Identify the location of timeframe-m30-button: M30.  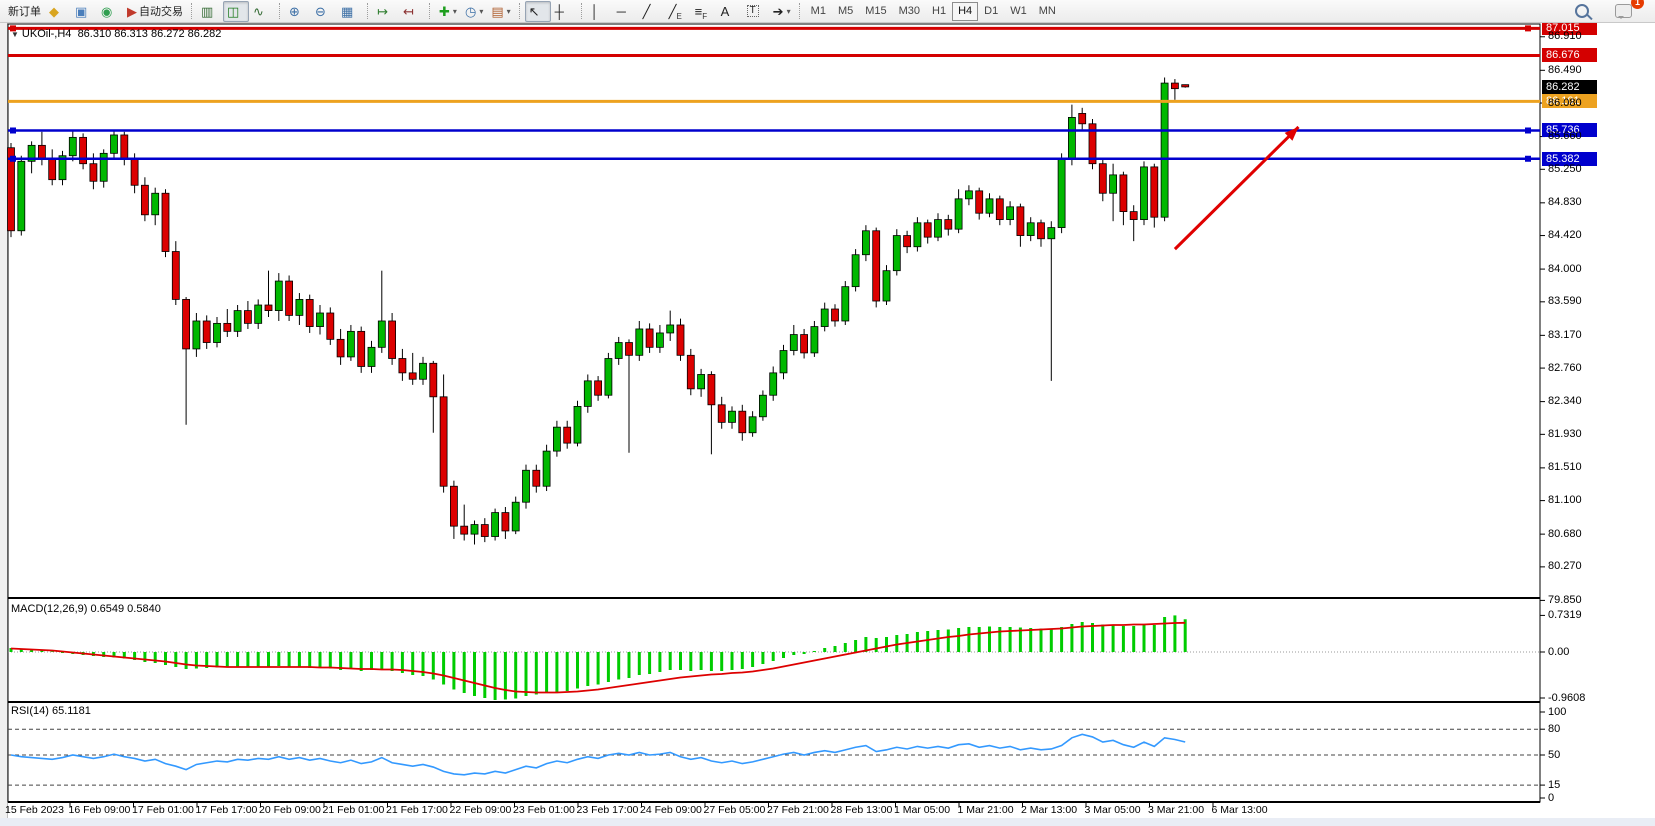
(909, 10).